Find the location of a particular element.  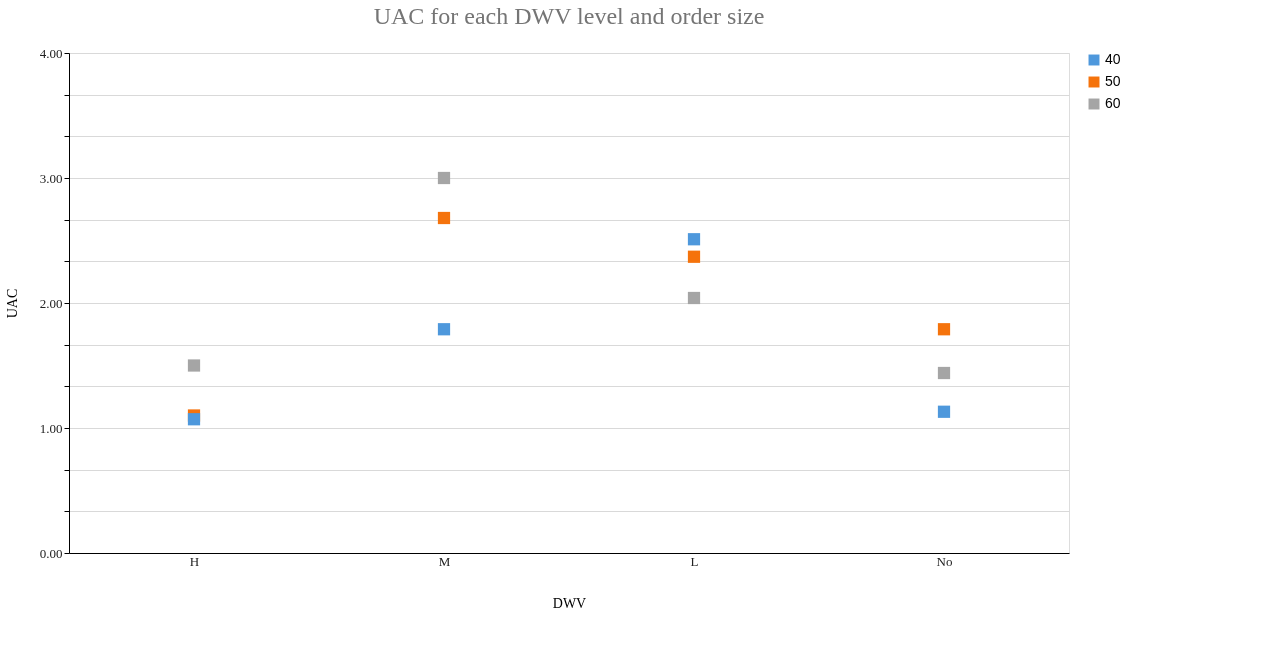

y-tick-label: 3.00 is located at coordinates (51, 178).